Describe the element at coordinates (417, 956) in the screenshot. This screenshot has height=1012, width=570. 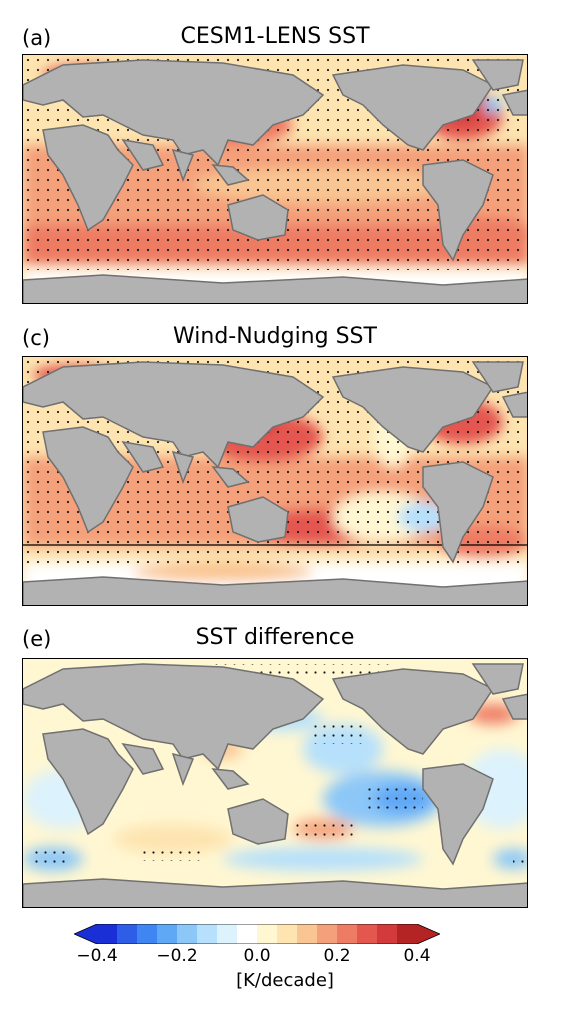
I see `colorbar-tick-4: 0.4` at that location.